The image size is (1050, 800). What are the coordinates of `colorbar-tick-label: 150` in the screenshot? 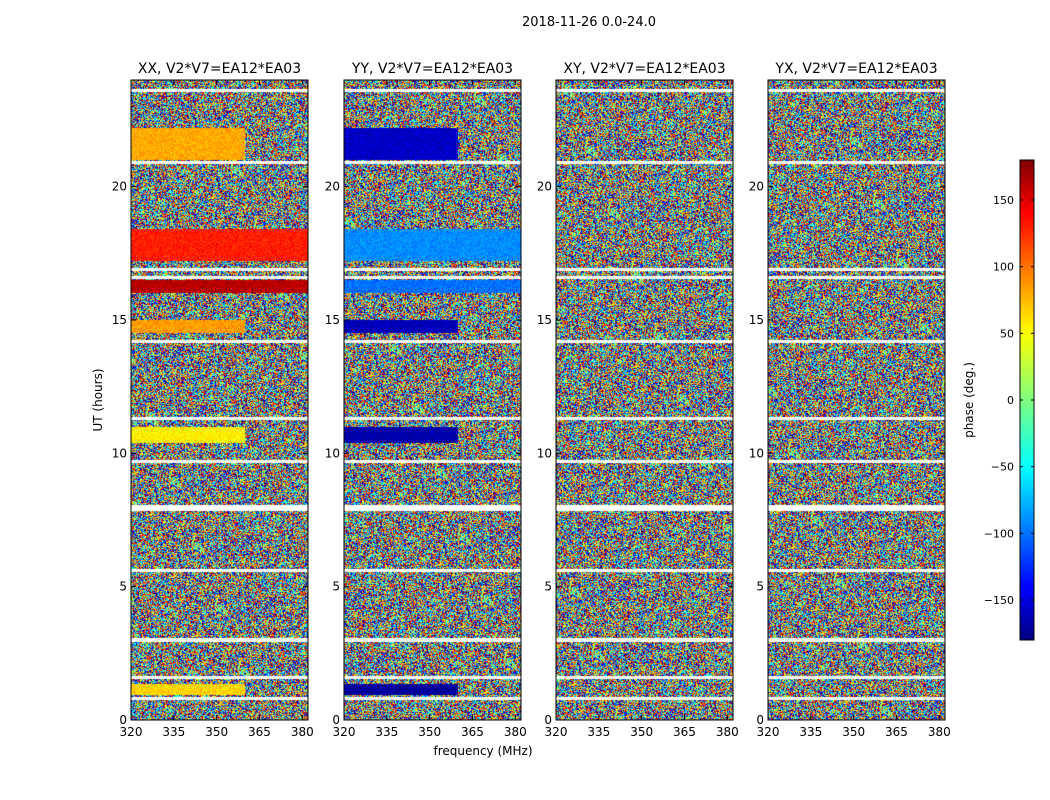 It's located at (1003, 200).